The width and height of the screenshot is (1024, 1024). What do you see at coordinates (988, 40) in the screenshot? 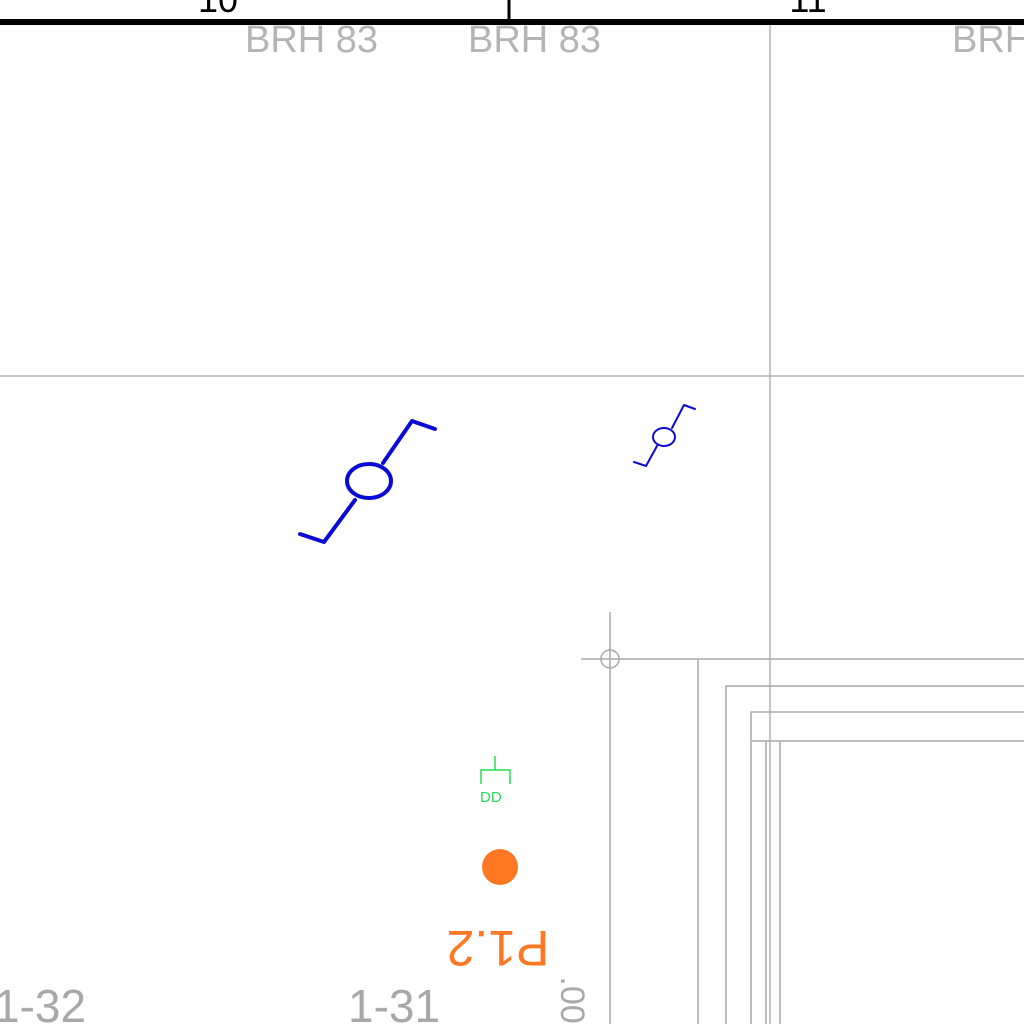
I see `grid-label-3: BRH` at bounding box center [988, 40].